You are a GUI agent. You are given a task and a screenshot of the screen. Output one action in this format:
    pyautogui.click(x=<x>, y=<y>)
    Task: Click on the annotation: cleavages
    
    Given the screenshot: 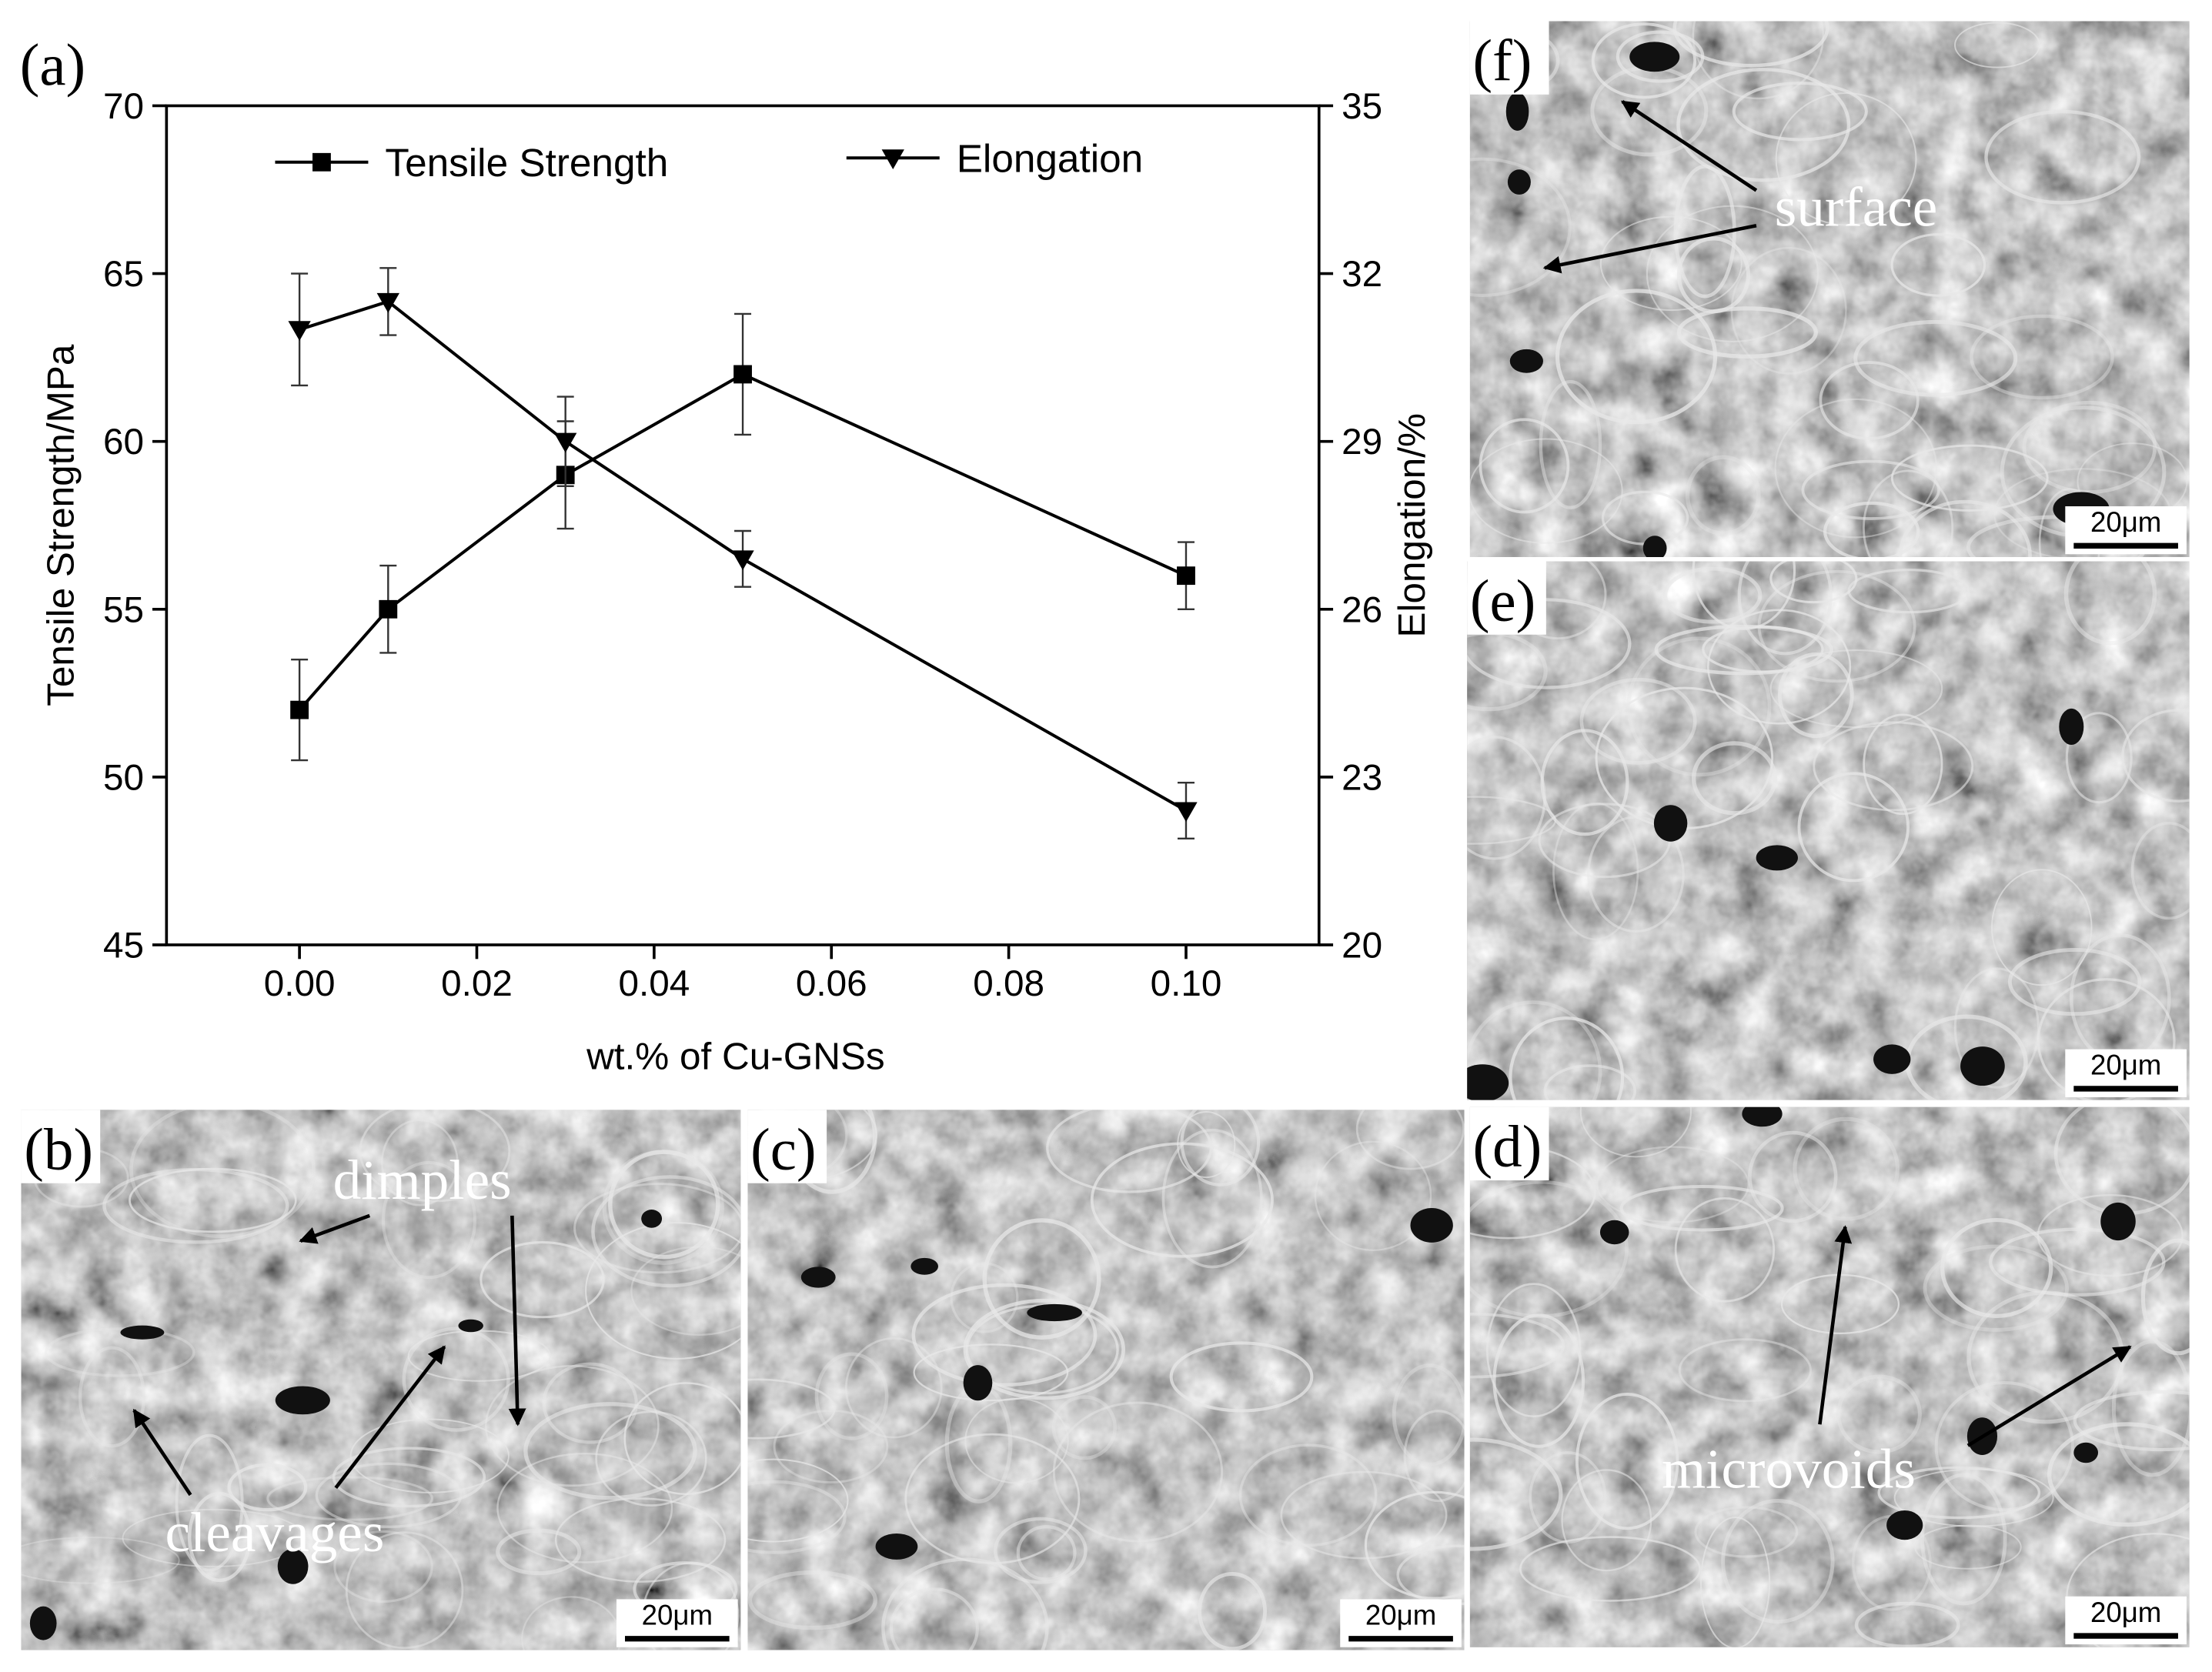 What is the action you would take?
    pyautogui.click(x=275, y=1532)
    